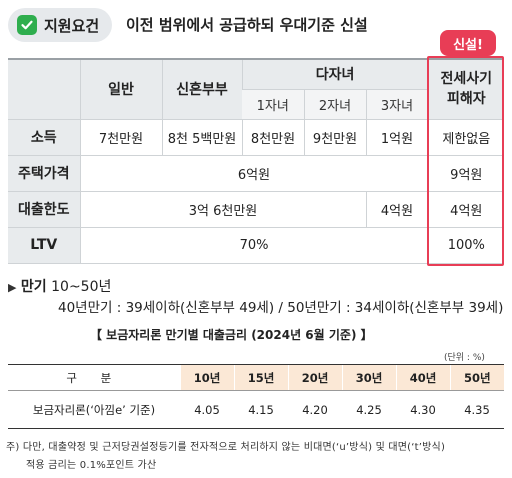  What do you see at coordinates (273, 104) in the screenshot?
I see `col-child1: 1자녀` at bounding box center [273, 104].